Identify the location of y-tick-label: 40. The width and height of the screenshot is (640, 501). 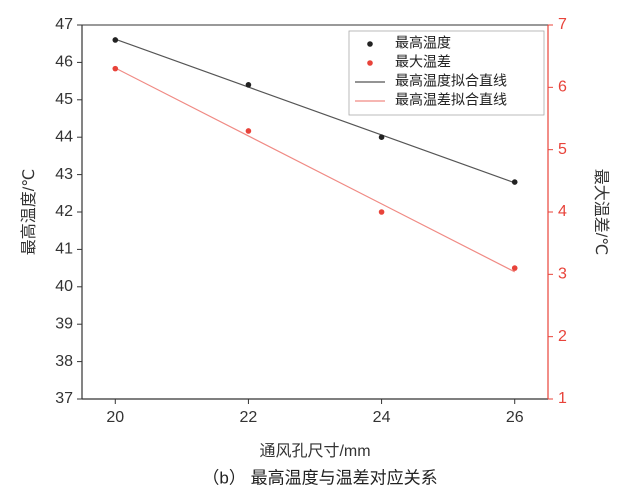
(64, 286).